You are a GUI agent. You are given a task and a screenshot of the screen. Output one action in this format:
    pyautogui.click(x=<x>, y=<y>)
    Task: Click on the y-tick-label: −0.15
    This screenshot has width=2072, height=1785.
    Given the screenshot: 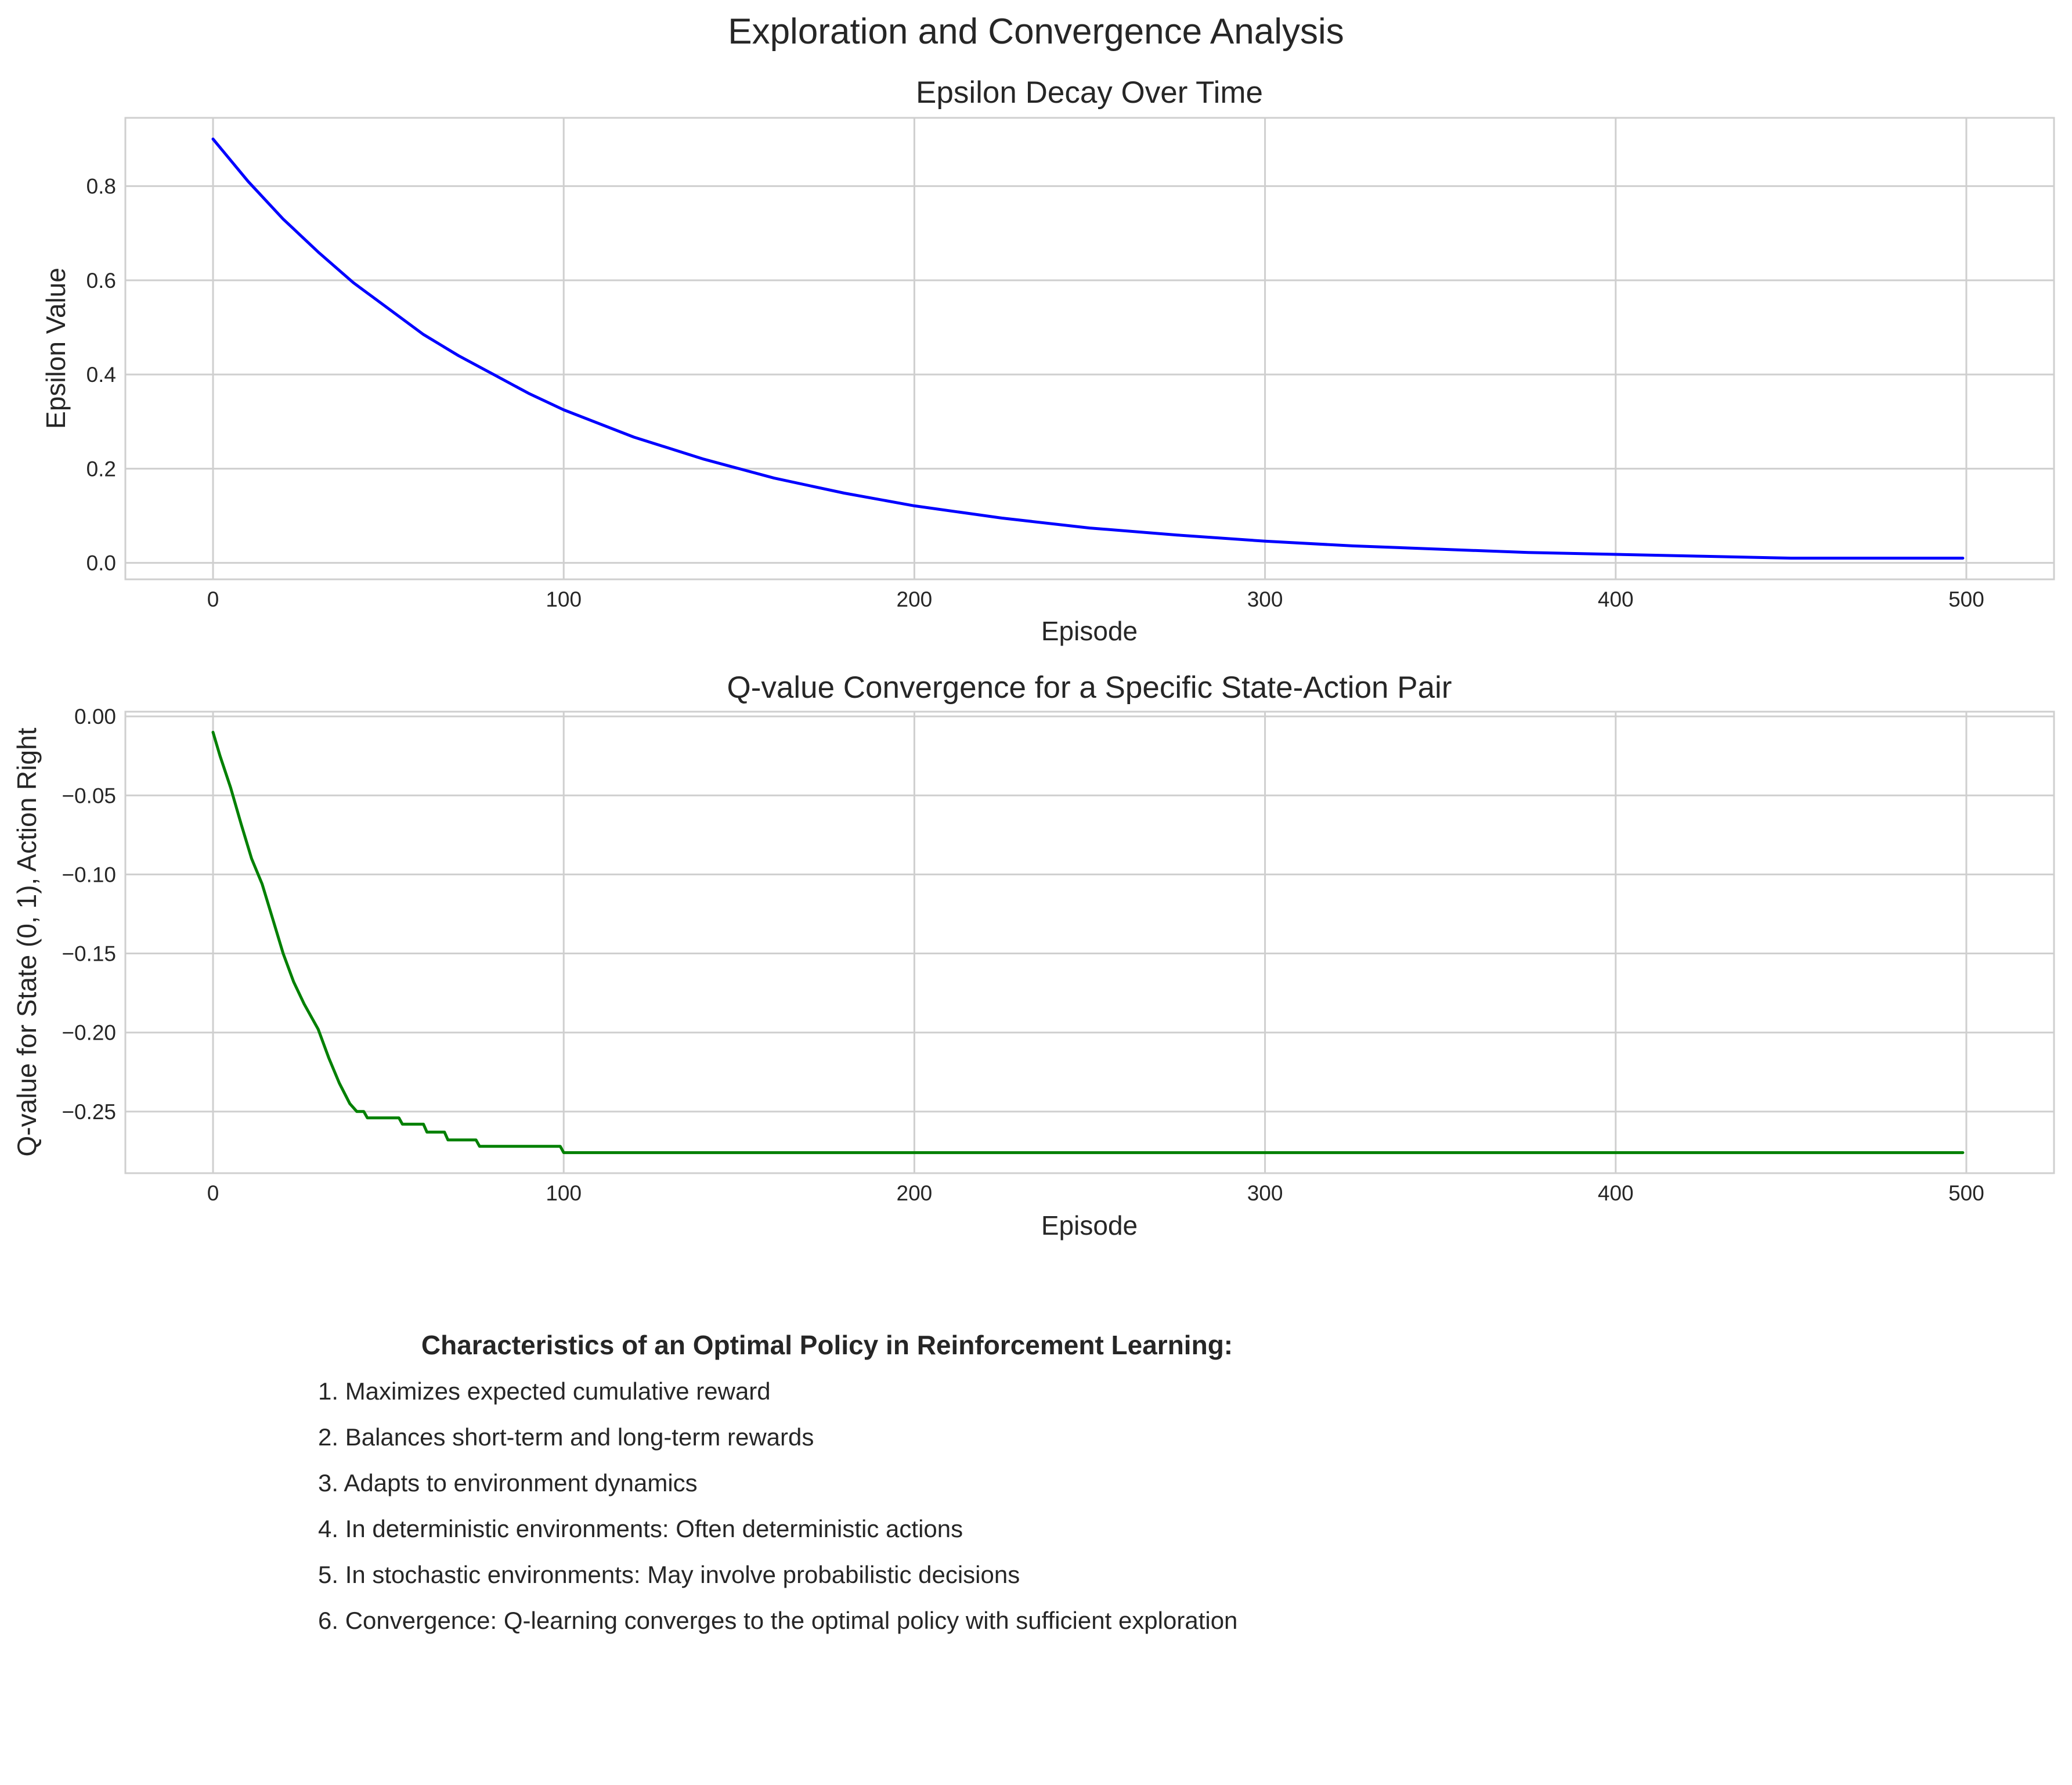 What is the action you would take?
    pyautogui.click(x=89, y=954)
    